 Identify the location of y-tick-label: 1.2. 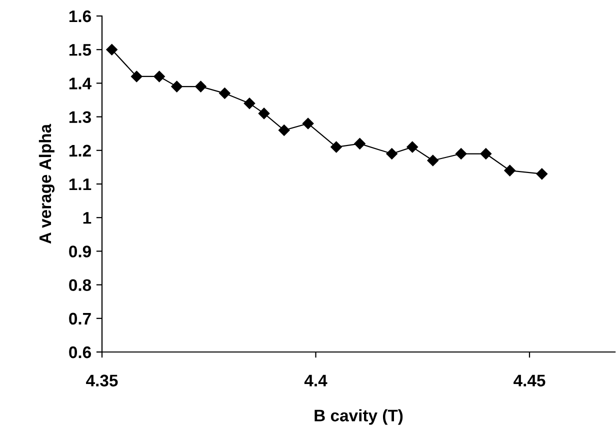
(80, 150).